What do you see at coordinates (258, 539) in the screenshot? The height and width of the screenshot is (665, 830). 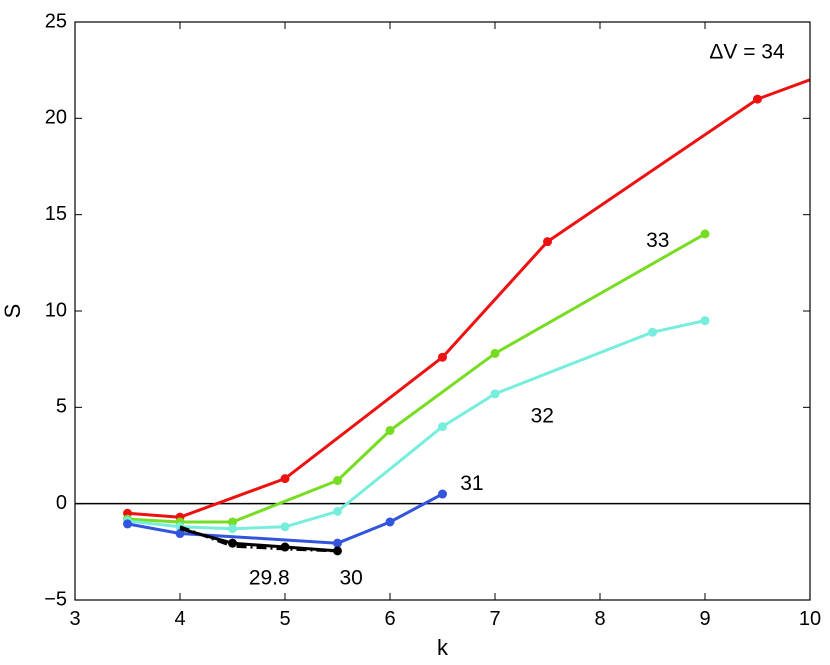 I see `series-5-line` at bounding box center [258, 539].